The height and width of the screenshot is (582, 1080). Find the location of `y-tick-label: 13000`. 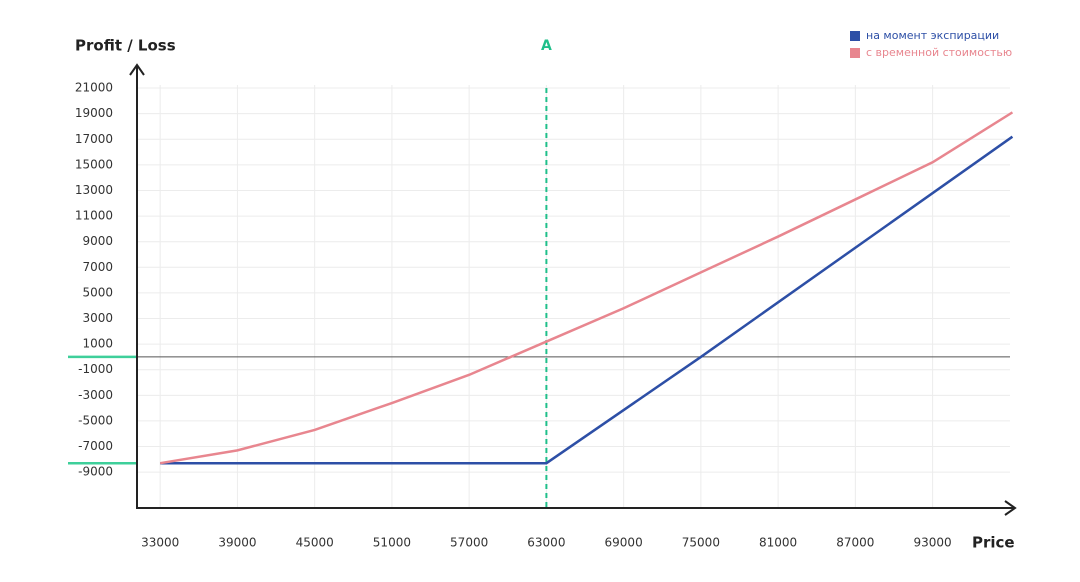

y-tick-label: 13000 is located at coordinates (94, 190).